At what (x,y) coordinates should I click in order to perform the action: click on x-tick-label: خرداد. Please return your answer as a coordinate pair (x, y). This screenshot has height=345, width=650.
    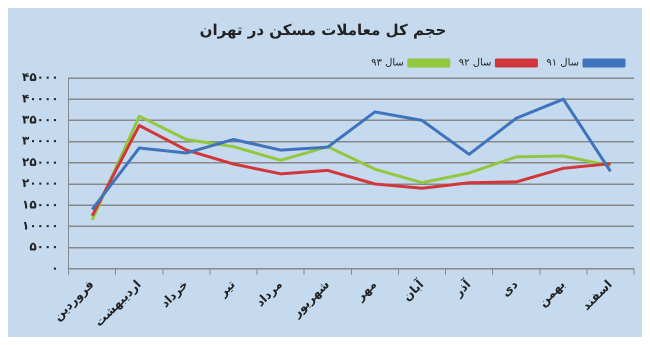
    Looking at the image, I should click on (174, 293).